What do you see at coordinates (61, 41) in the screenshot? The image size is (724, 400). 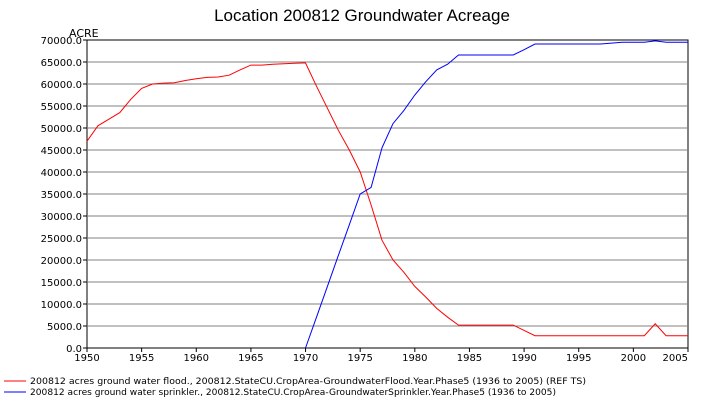 I see `y-tick-label: 70000.0` at bounding box center [61, 41].